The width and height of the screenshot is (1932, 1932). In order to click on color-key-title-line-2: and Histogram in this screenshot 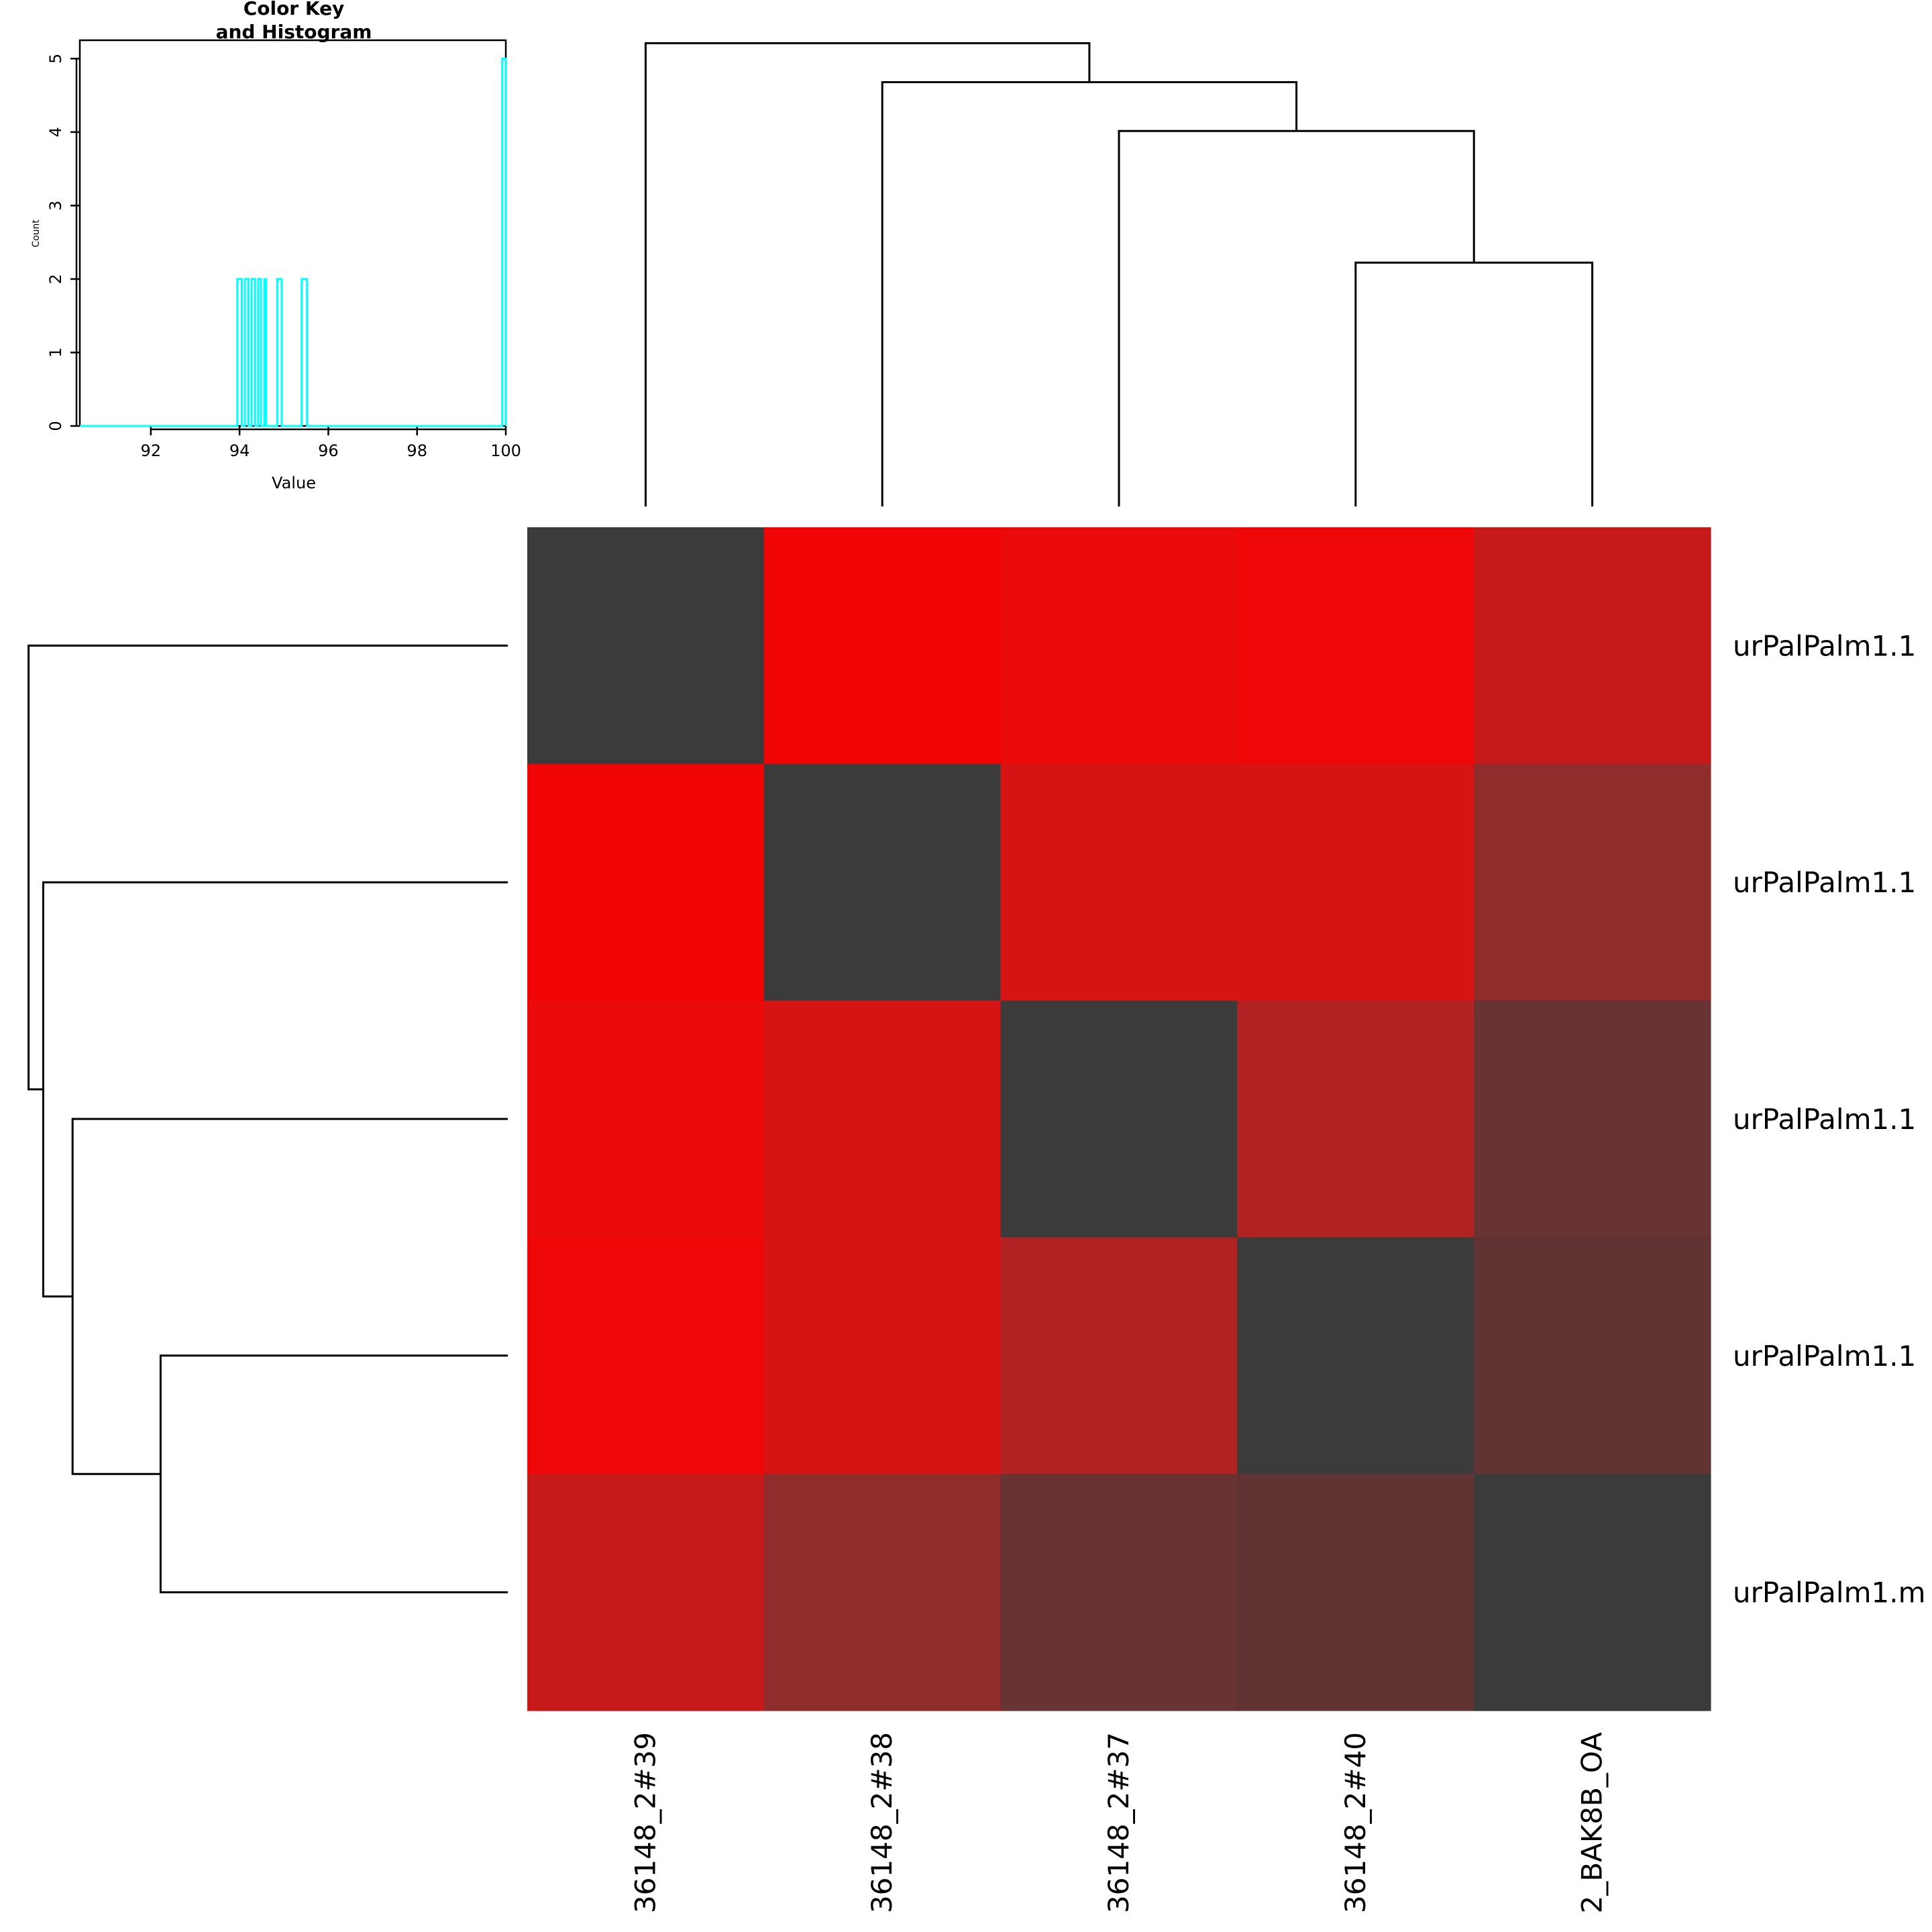, I will do `click(294, 32)`.